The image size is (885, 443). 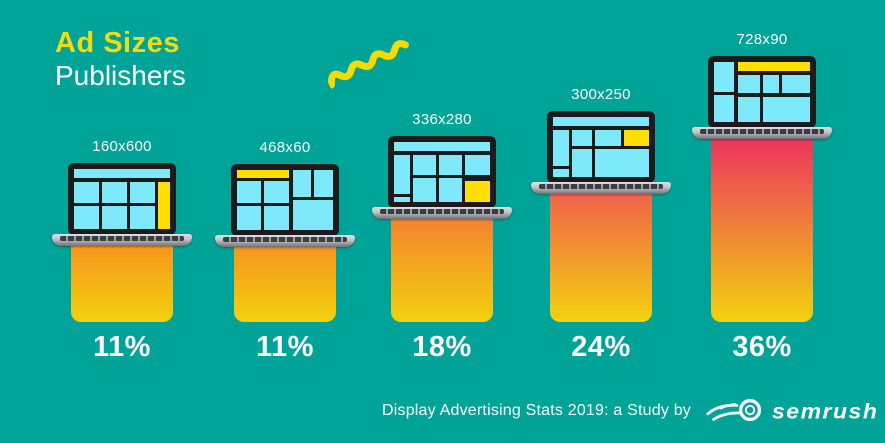 I want to click on page-subtitle: Publishers, so click(x=120, y=75).